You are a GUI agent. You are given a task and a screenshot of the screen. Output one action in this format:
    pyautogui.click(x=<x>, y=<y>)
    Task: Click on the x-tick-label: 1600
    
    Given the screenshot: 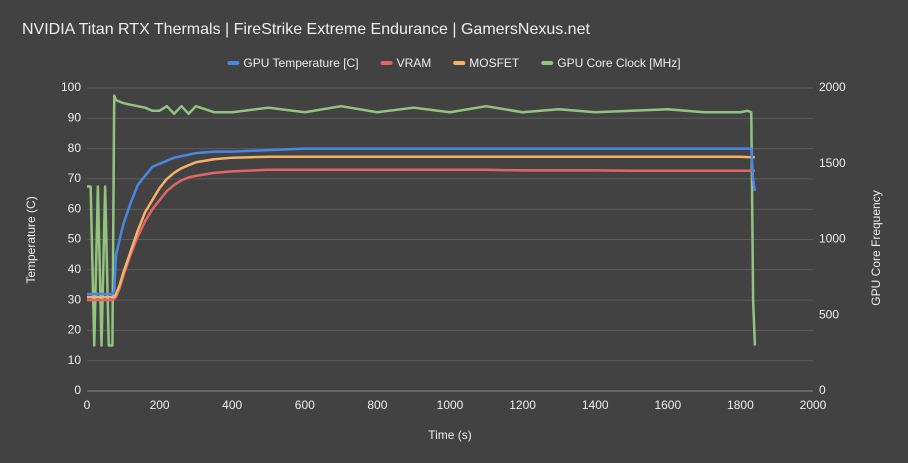 What is the action you would take?
    pyautogui.click(x=667, y=405)
    